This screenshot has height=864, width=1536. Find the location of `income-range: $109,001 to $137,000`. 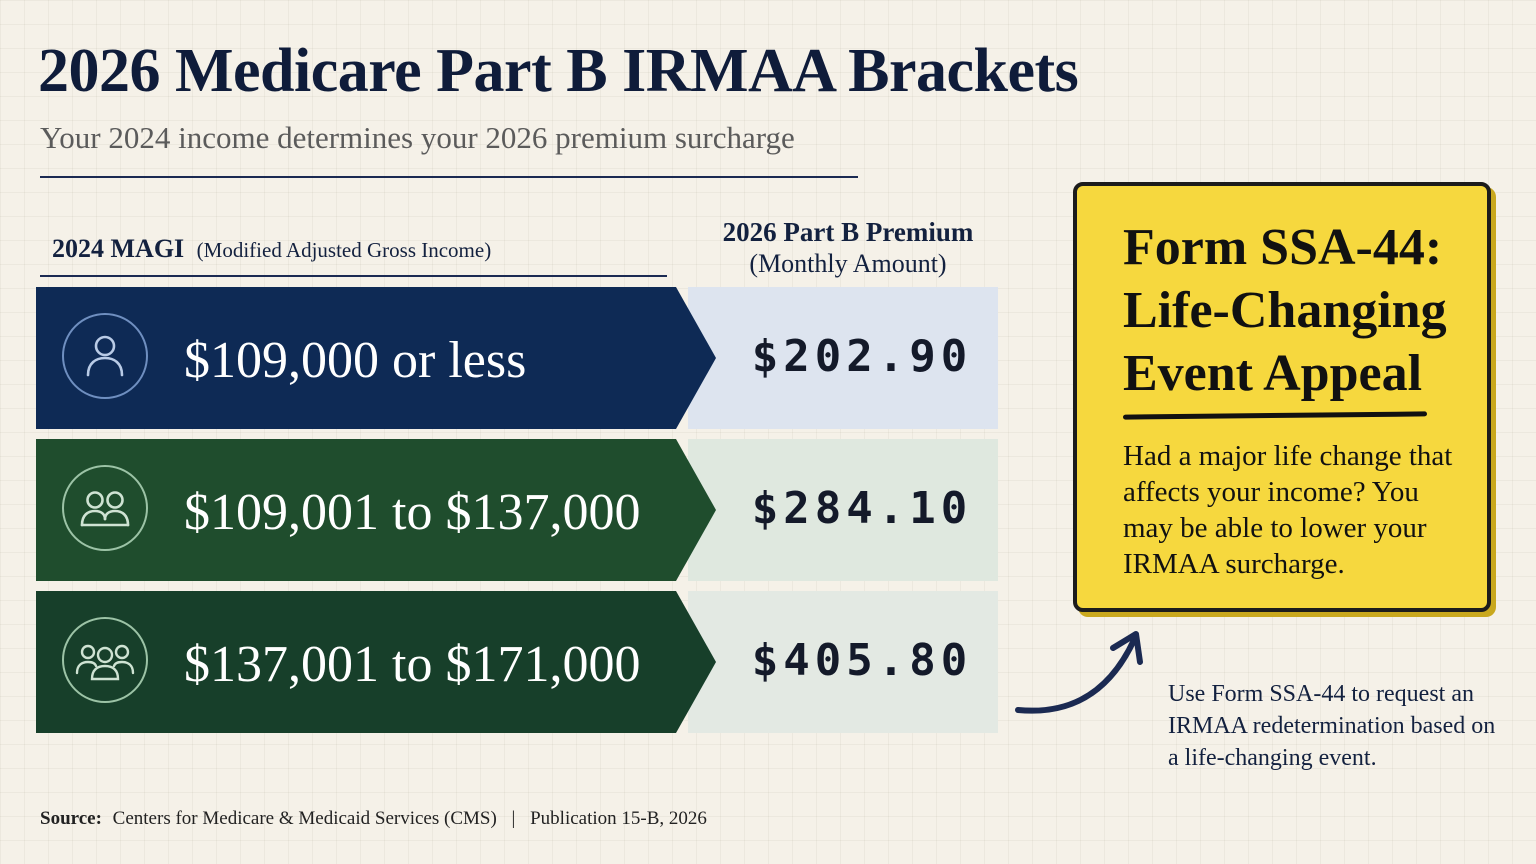

income-range: $109,001 to $137,000 is located at coordinates (412, 512).